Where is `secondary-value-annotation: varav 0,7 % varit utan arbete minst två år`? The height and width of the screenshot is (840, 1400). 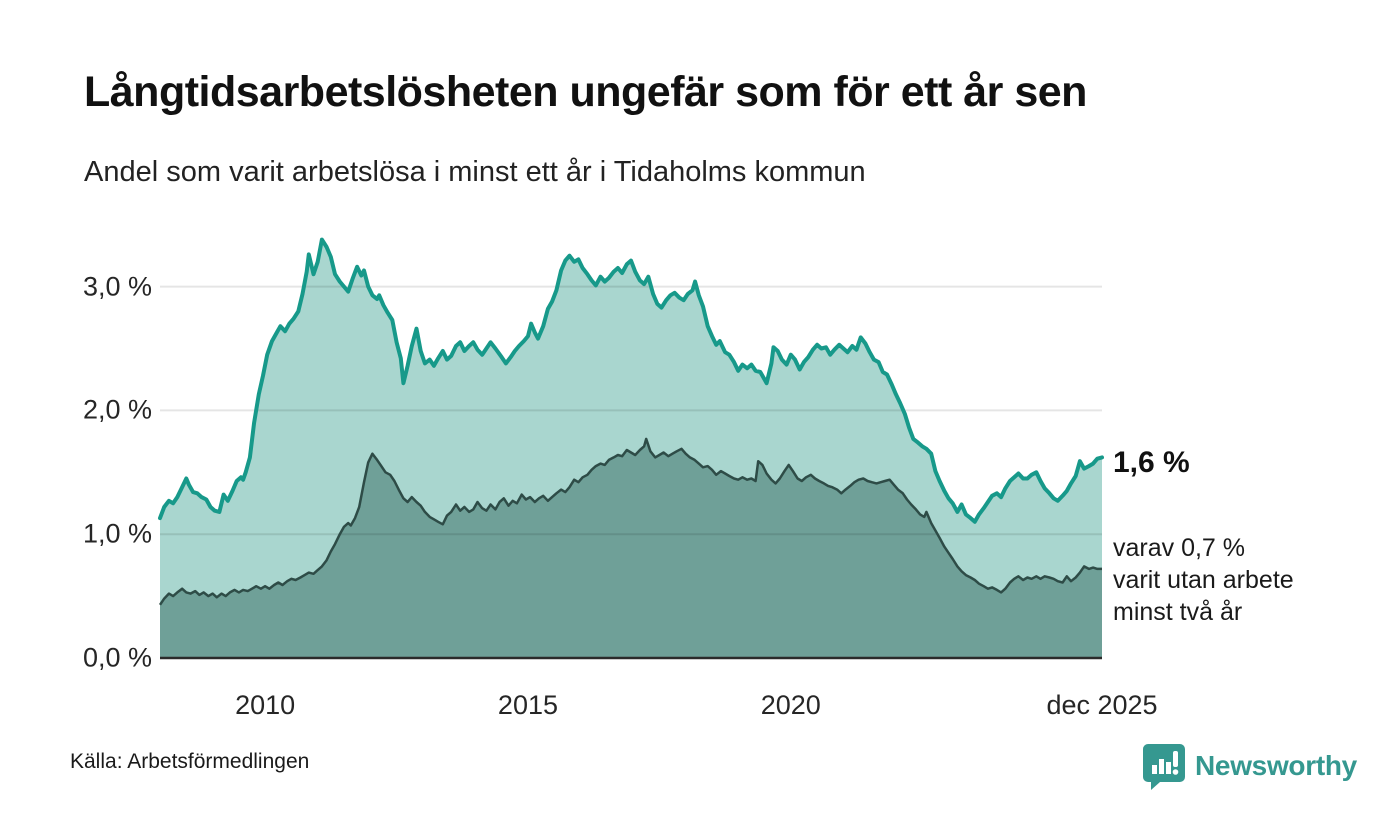 secondary-value-annotation: varav 0,7 % varit utan arbete minst två år is located at coordinates (1203, 580).